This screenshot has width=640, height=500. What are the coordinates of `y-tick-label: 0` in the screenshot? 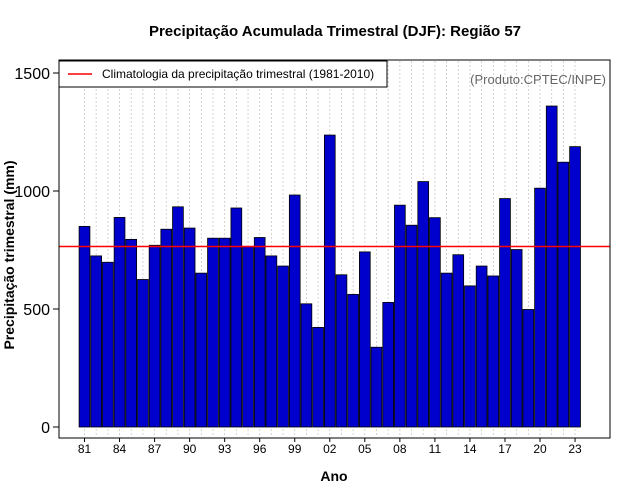 It's located at (45, 428).